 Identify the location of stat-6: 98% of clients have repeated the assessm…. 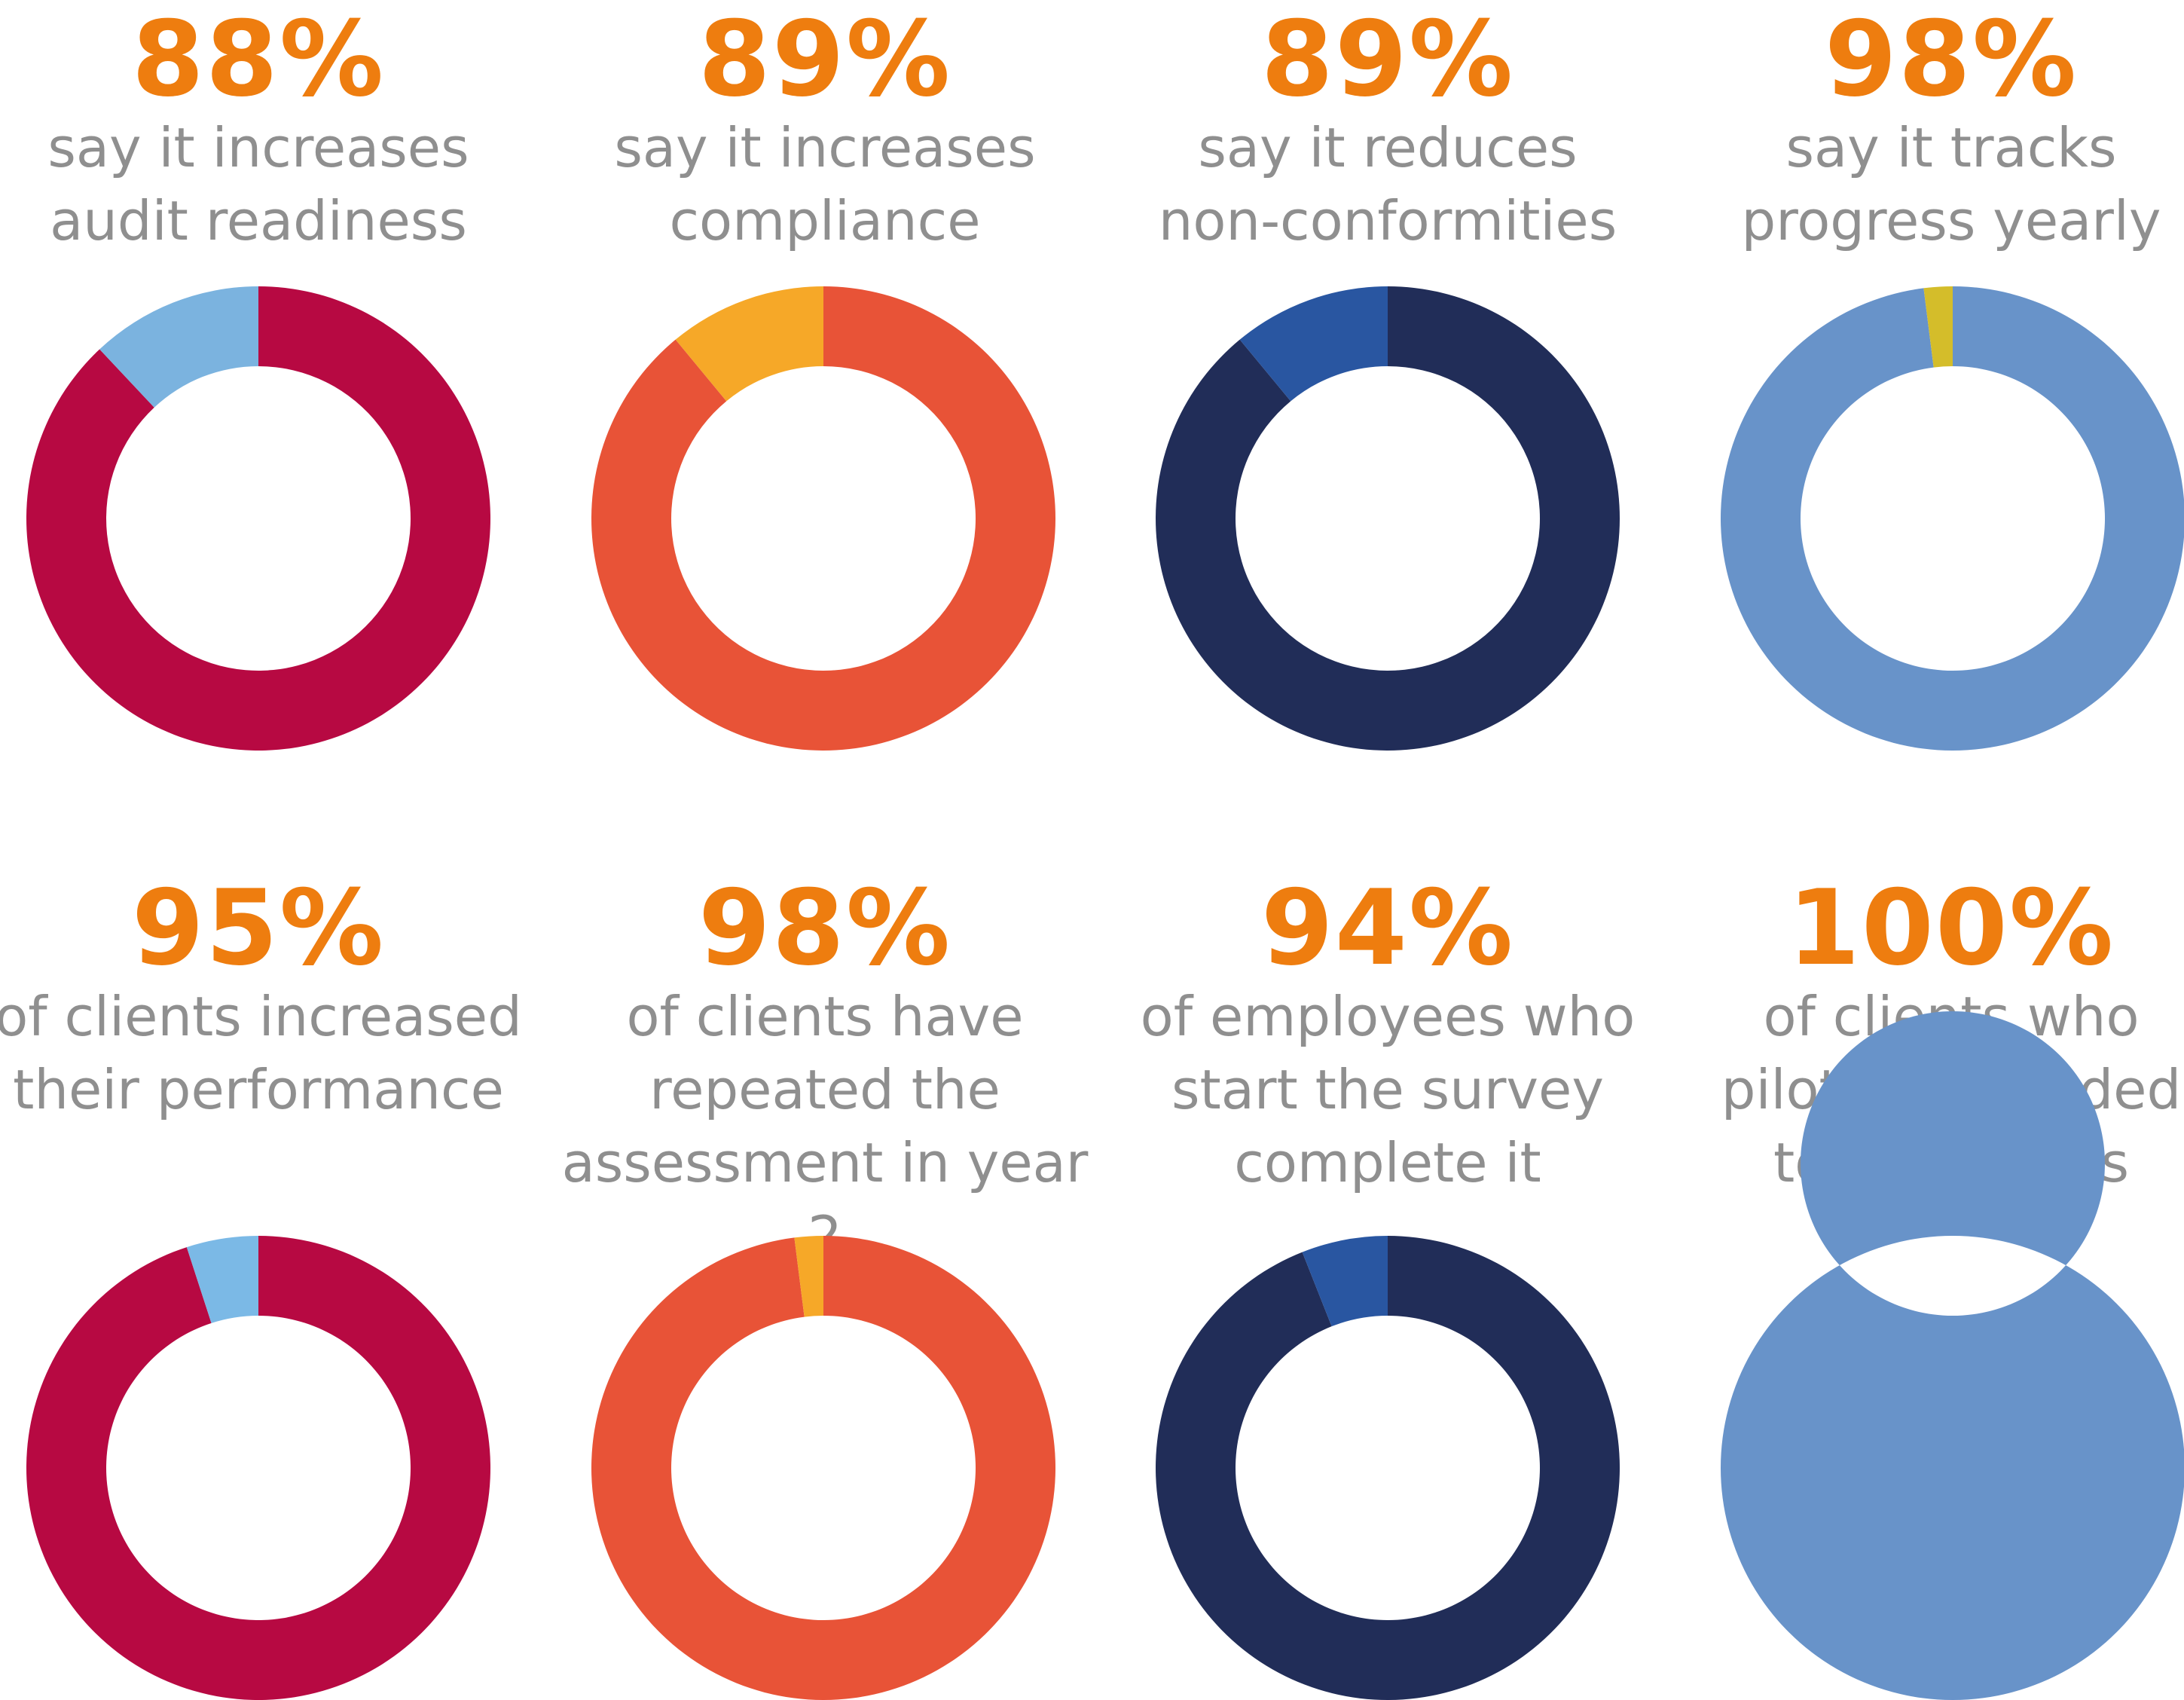
(825, 1074).